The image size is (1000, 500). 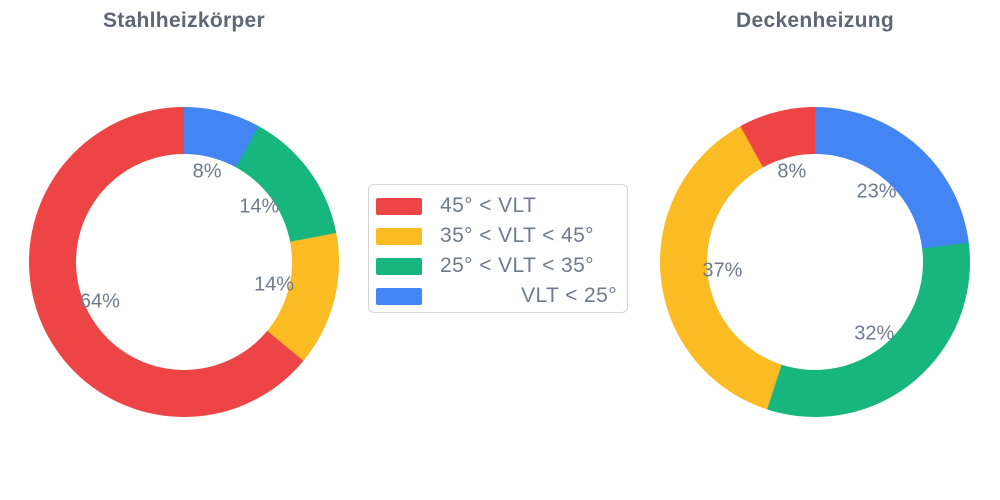 I want to click on slice-percent-label: 32%, so click(x=874, y=333).